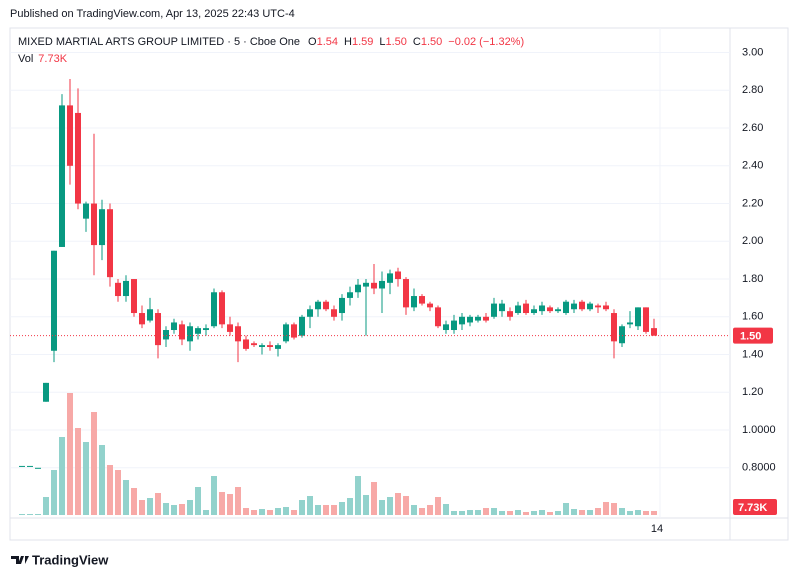  I want to click on y-tick-label: 2.40, so click(752, 166).